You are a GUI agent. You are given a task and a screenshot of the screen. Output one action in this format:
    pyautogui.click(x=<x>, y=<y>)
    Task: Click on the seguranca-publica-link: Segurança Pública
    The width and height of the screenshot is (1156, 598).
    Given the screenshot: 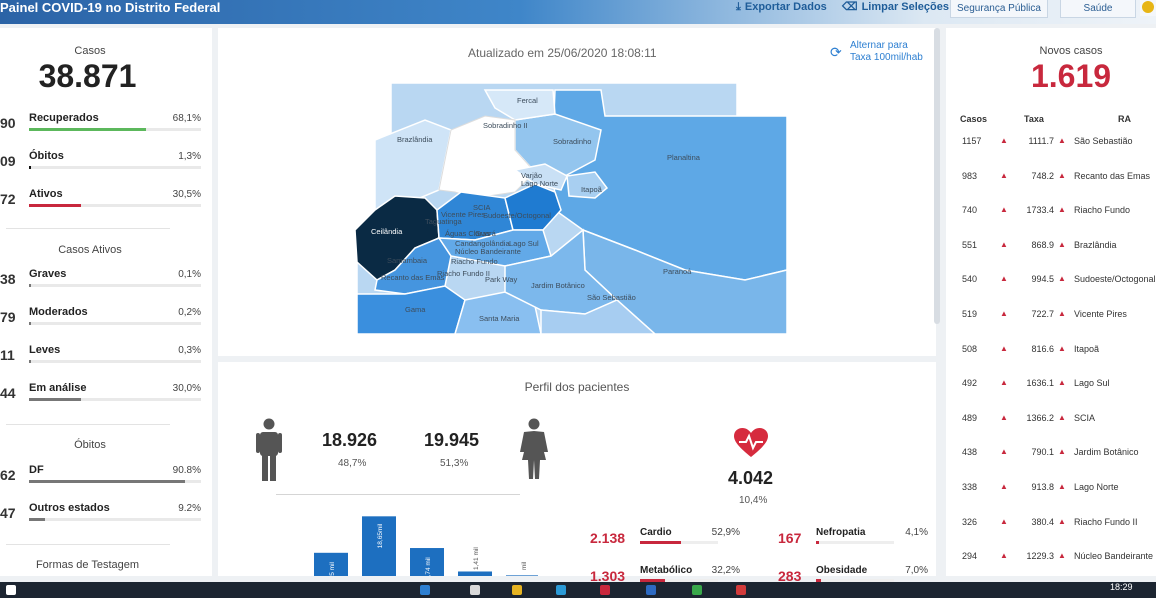 What is the action you would take?
    pyautogui.click(x=999, y=9)
    